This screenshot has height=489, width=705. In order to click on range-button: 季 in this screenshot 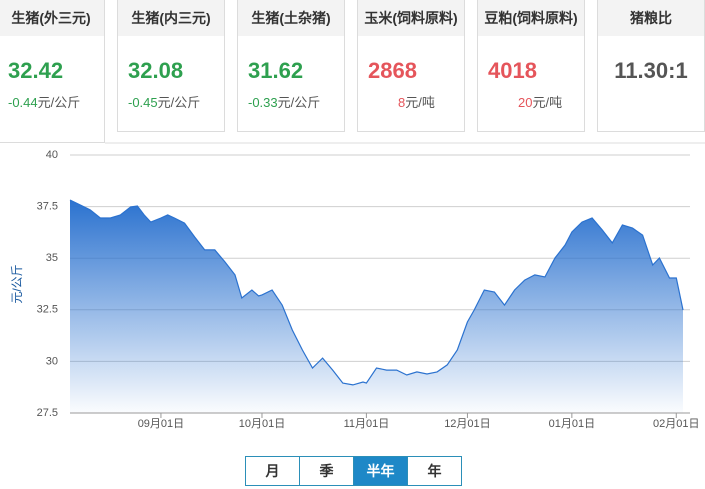, I will do `click(327, 471)`.